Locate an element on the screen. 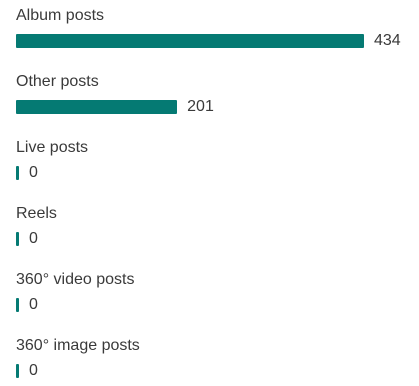  bar-row: Other posts 201 is located at coordinates (216, 97).